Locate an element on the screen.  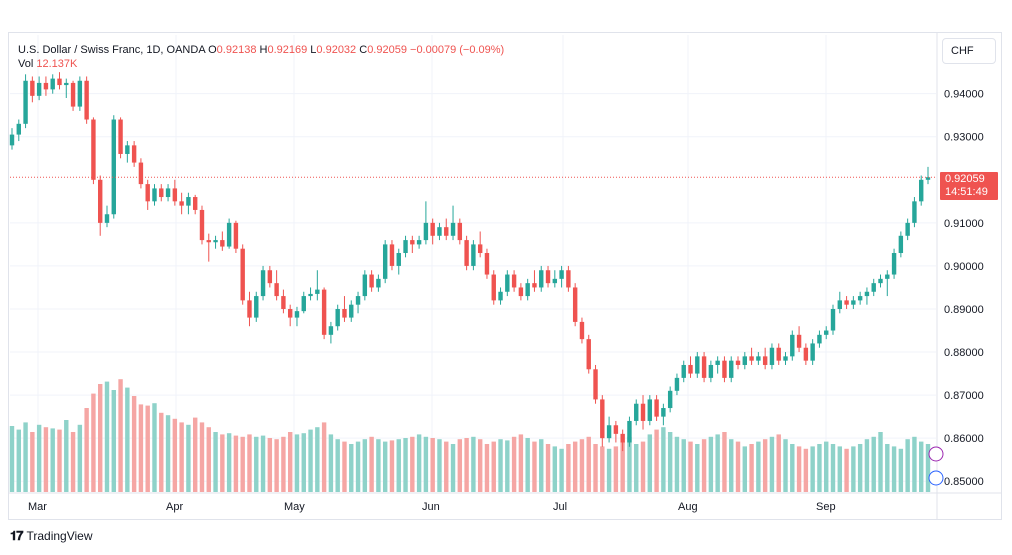
brand-logo: 𝟏𝟕 TradingView is located at coordinates (51, 536).